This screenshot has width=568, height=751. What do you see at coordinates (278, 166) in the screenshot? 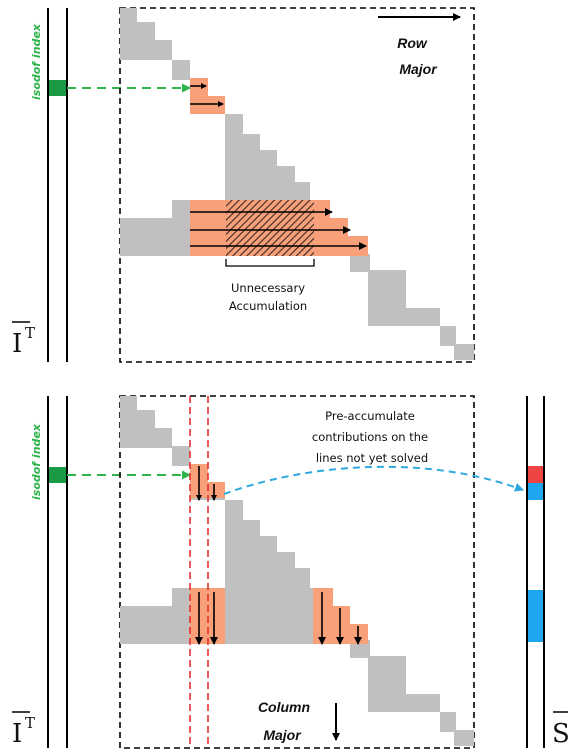
I see `row-arrows` at bounding box center [278, 166].